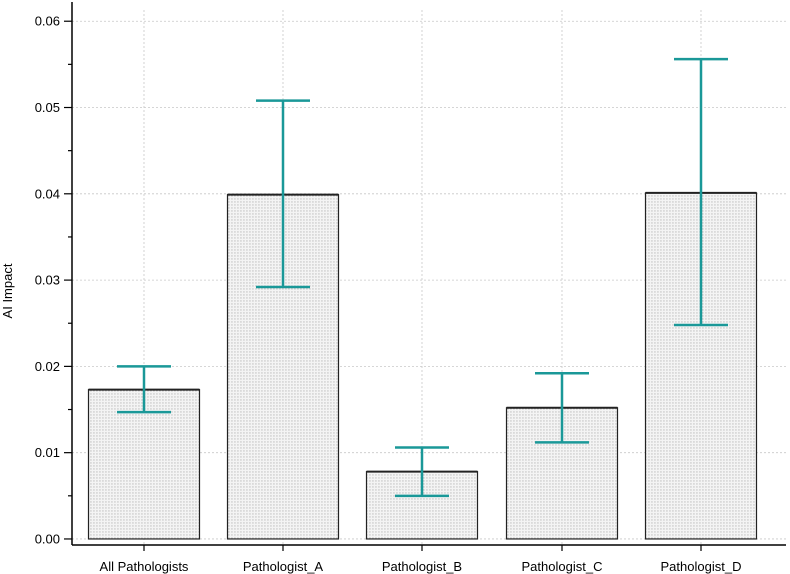 This screenshot has width=790, height=574. Describe the element at coordinates (47, 538) in the screenshot. I see `y-tick-label: 0.00` at that location.